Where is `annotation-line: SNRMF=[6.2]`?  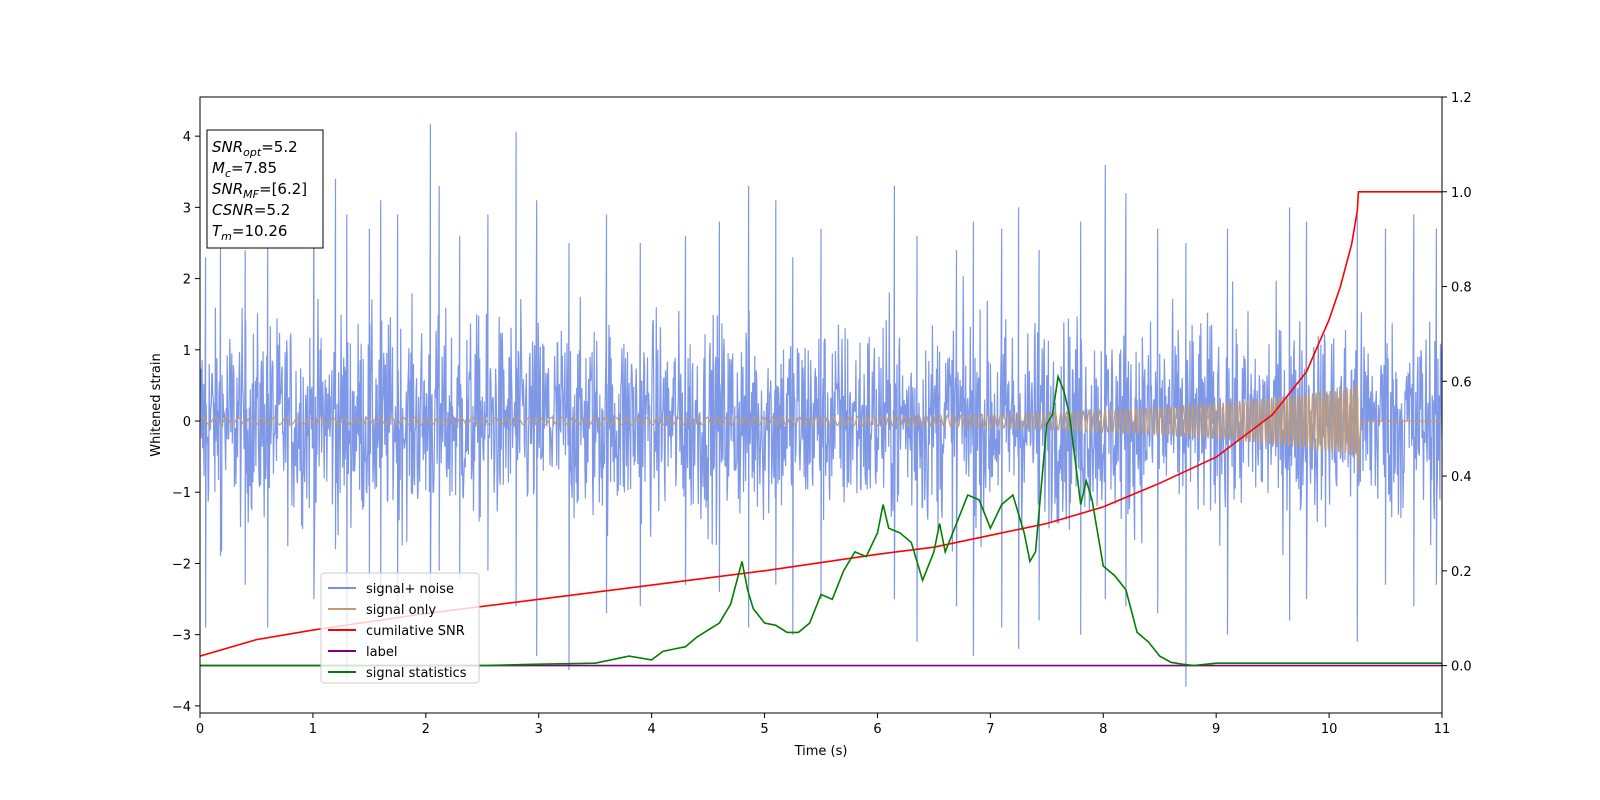 annotation-line: SNRMF=[6.2] is located at coordinates (259, 190).